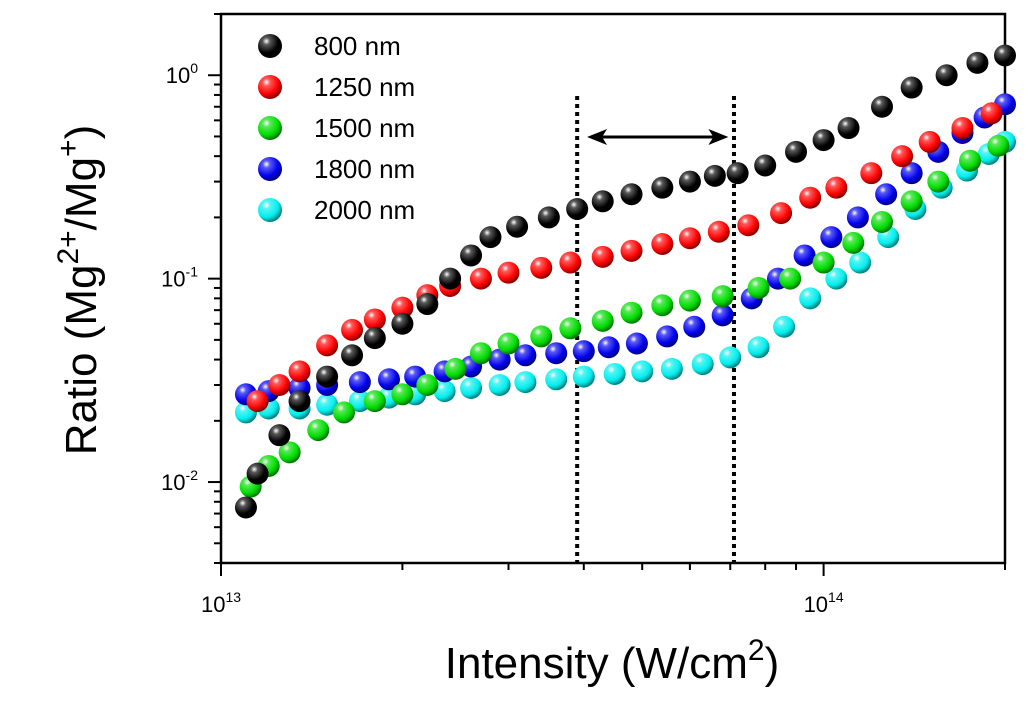 This screenshot has width=1032, height=706. I want to click on x-tick-label: 1014, so click(824, 603).